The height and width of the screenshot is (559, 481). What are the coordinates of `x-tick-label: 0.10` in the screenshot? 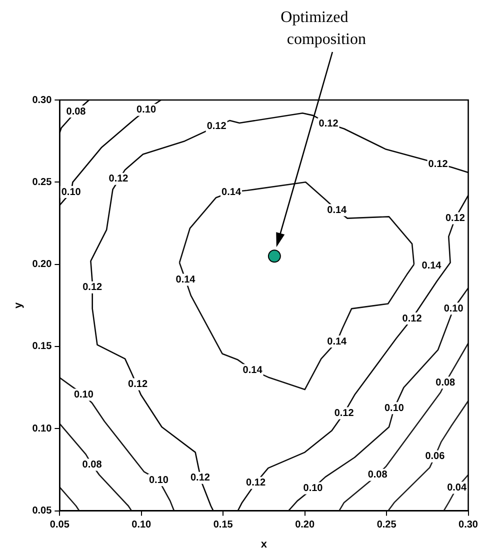 It's located at (142, 525).